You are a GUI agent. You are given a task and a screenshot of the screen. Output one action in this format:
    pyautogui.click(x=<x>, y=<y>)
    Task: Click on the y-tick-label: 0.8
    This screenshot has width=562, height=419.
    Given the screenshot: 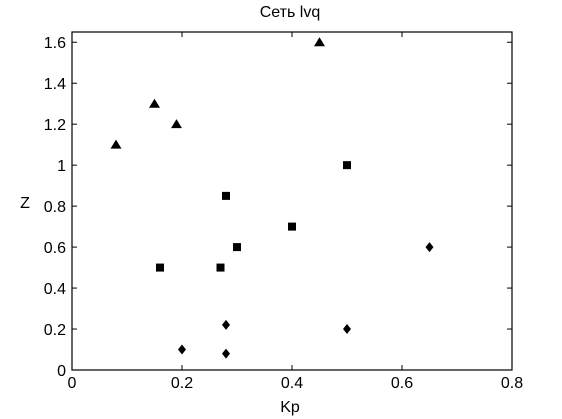 What is the action you would take?
    pyautogui.click(x=55, y=207)
    